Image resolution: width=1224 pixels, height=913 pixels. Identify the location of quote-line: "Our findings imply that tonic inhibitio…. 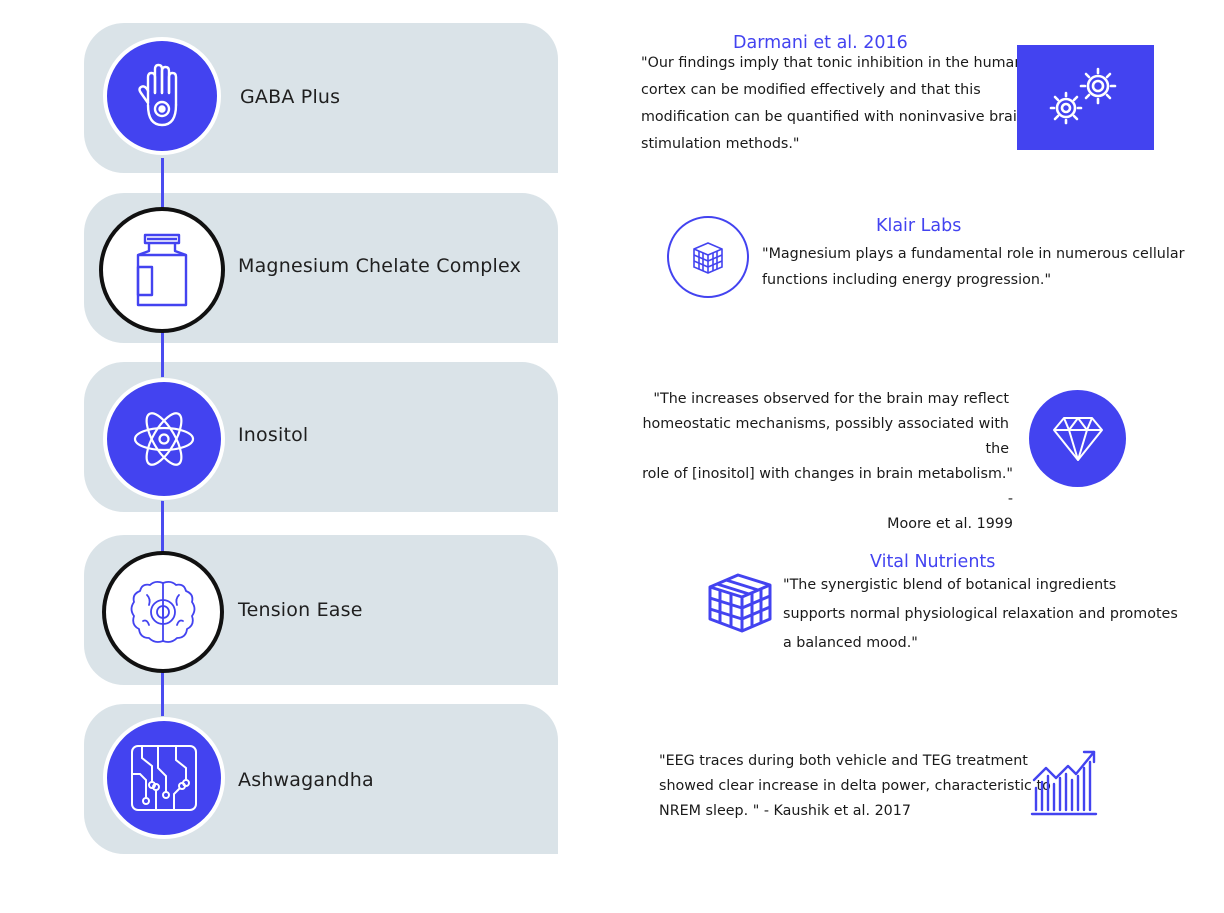
(832, 63).